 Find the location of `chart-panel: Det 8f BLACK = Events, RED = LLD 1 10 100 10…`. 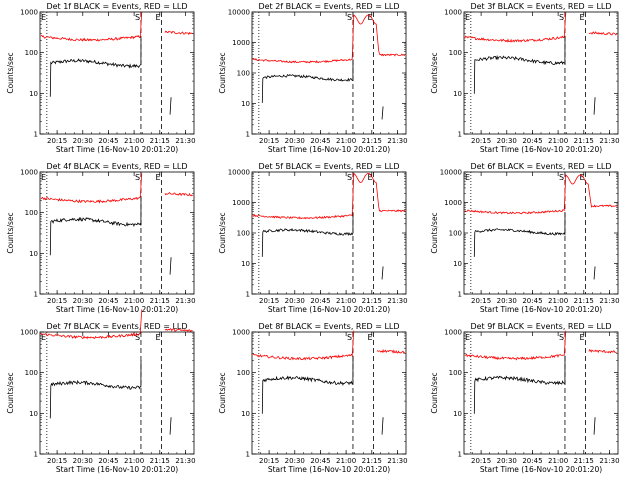

chart-panel: Det 8f BLACK = Events, RED = LLD 1 10 100 10… is located at coordinates (313, 398).